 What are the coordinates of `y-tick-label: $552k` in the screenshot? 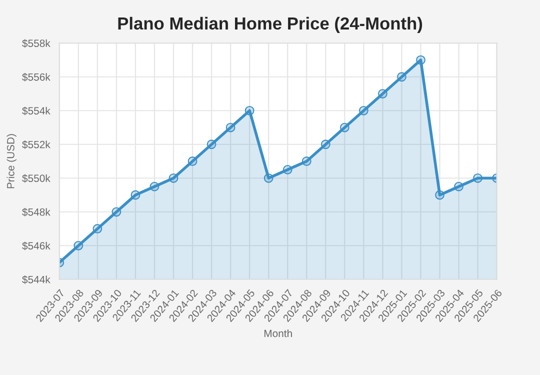 It's located at (36, 144).